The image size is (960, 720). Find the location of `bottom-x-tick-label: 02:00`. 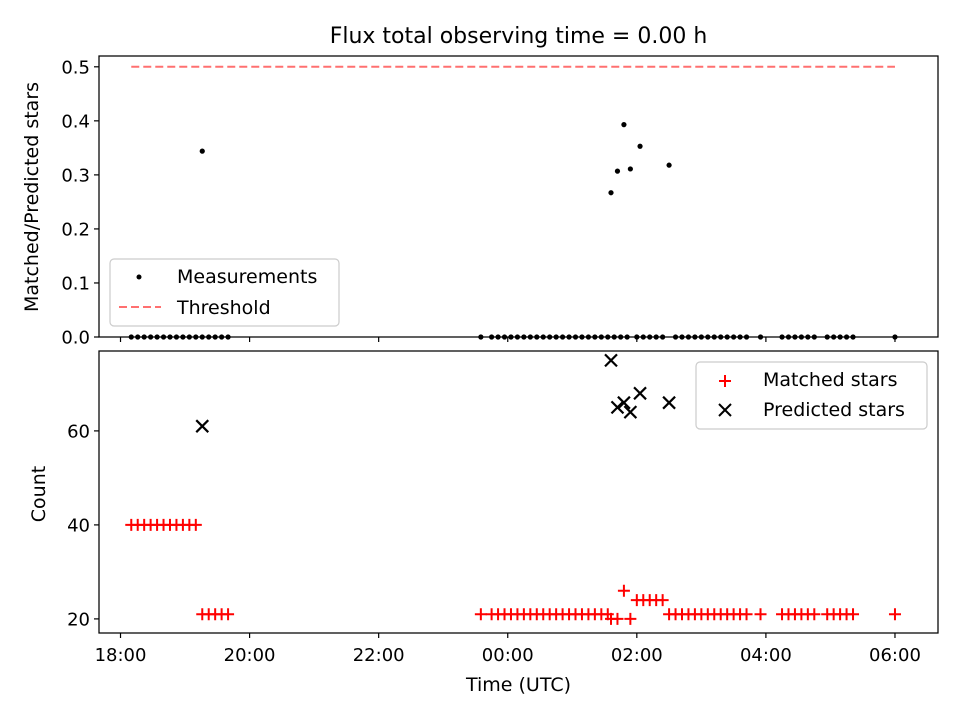

bottom-x-tick-label: 02:00 is located at coordinates (637, 655).